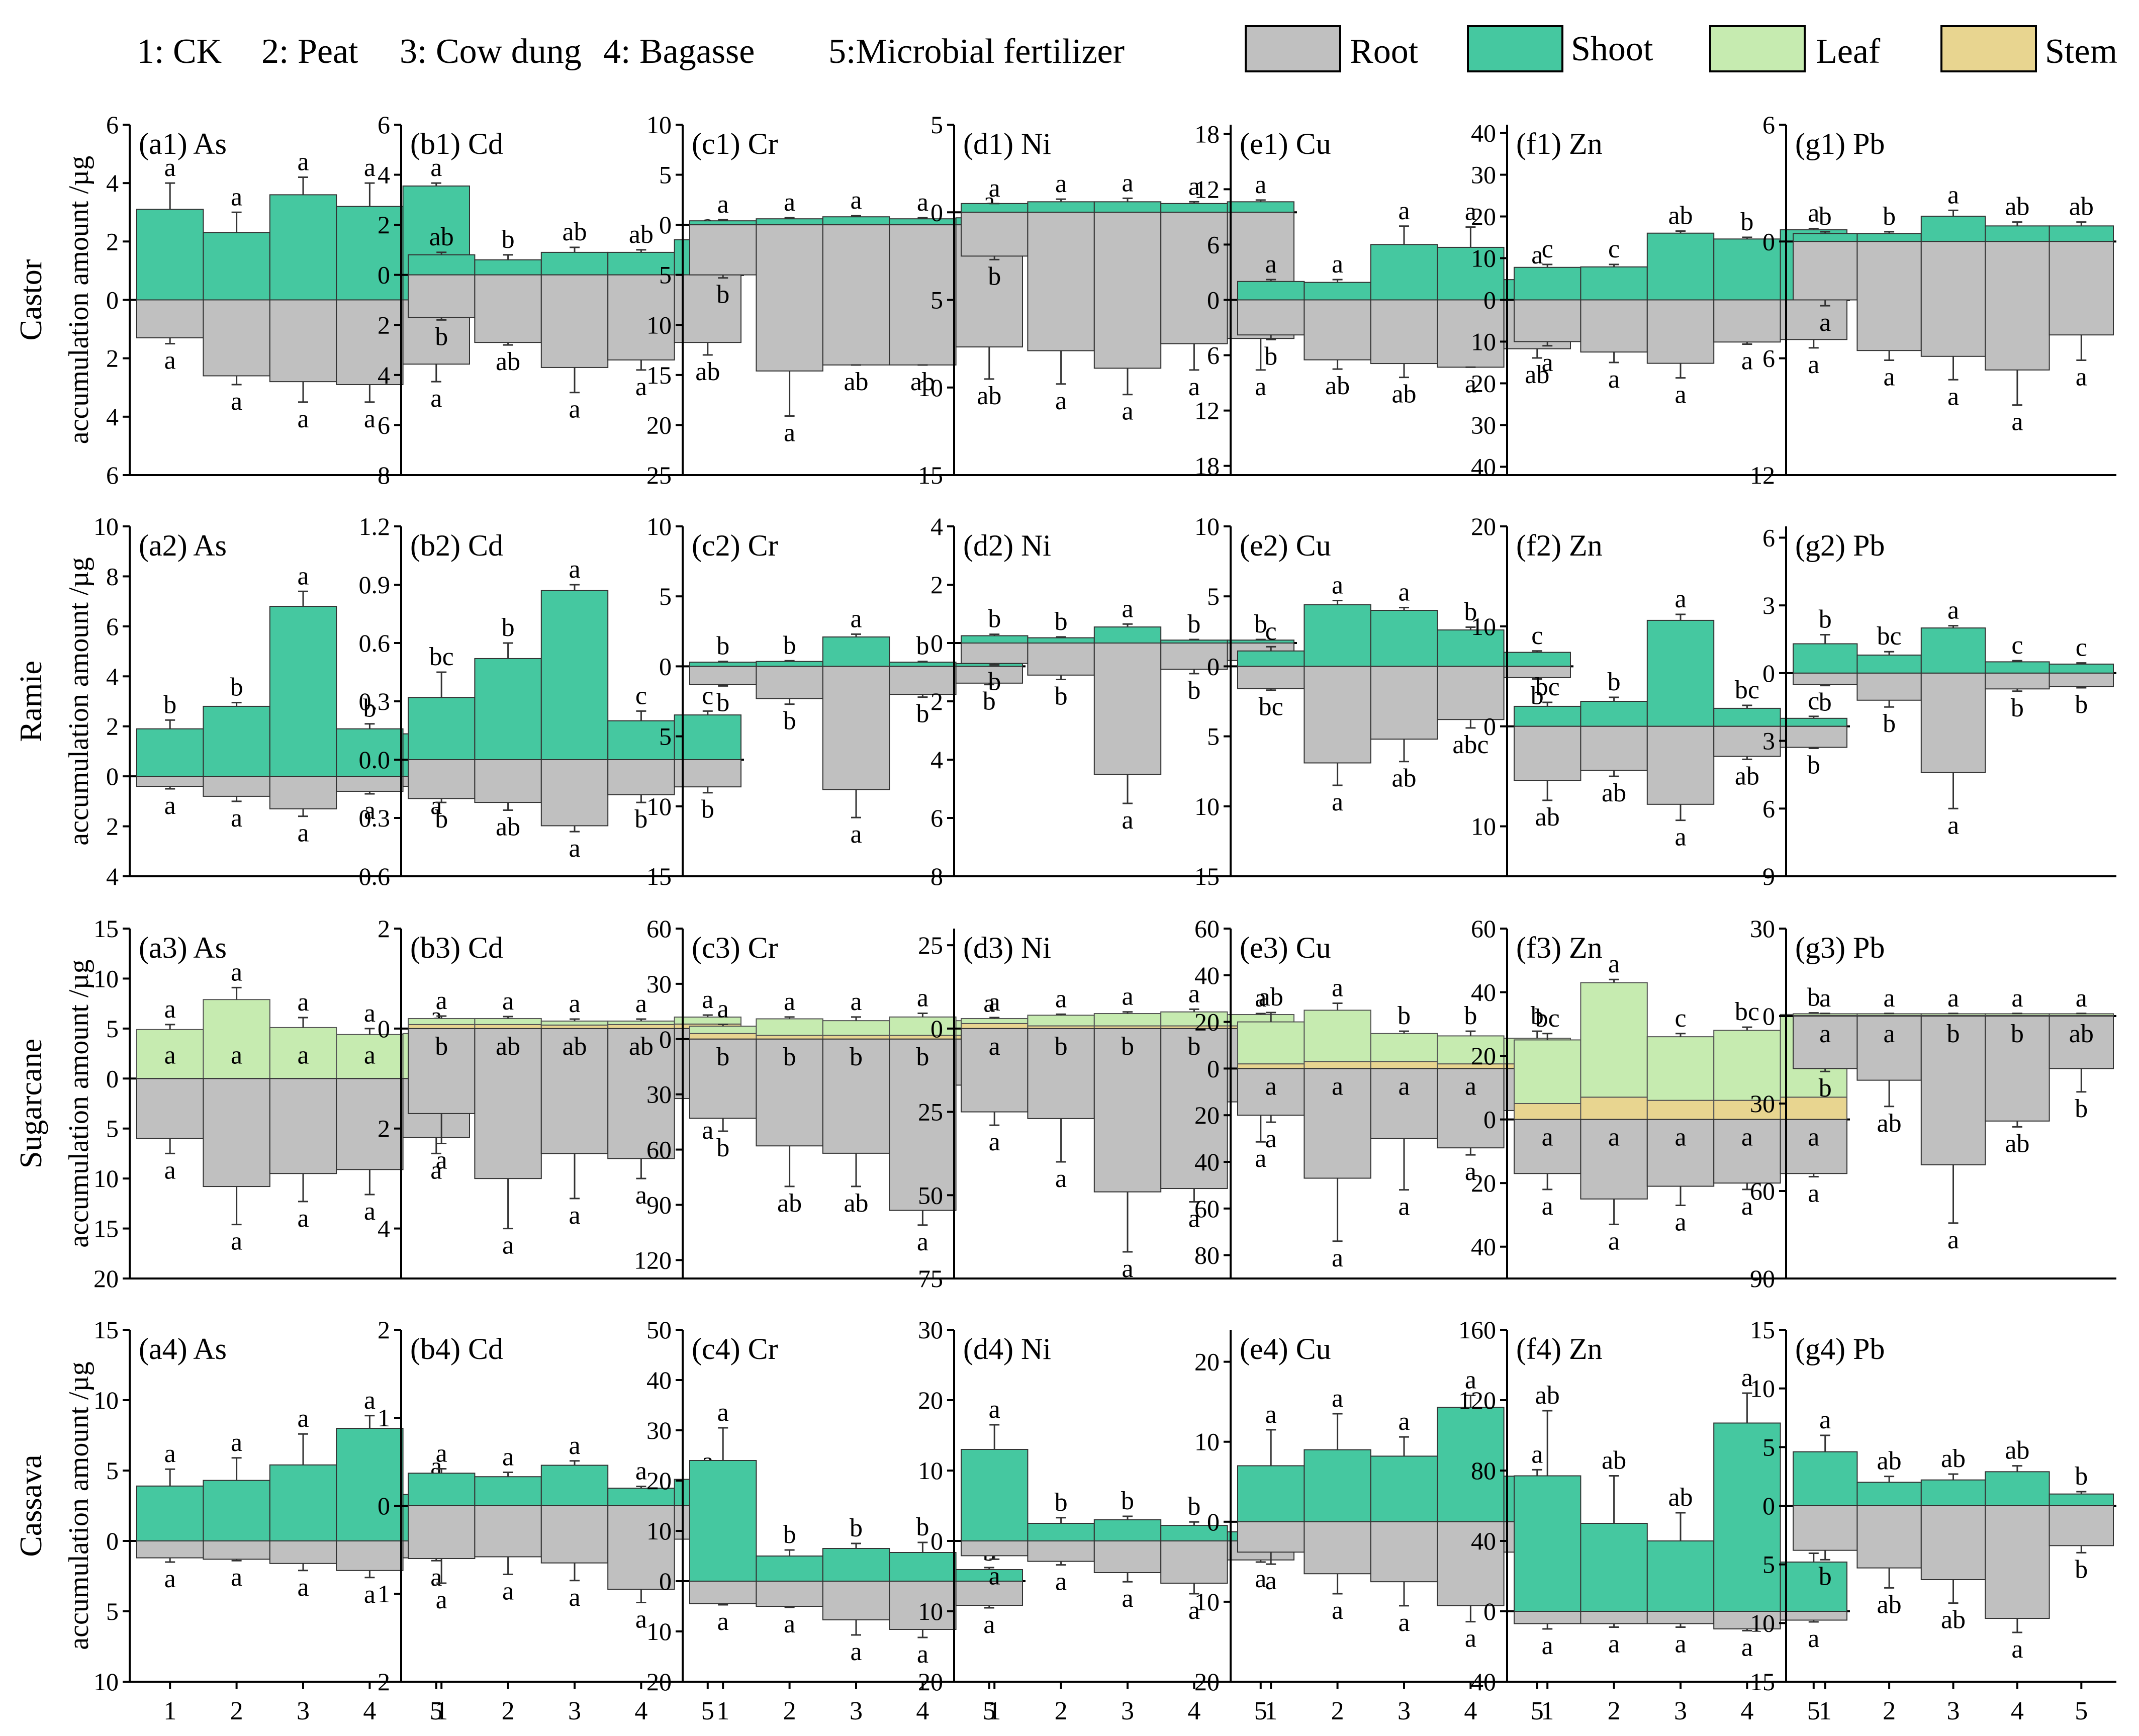 This screenshot has width=2139, height=1736. Describe the element at coordinates (1207, 466) in the screenshot. I see `y-tick-label: 18` at that location.